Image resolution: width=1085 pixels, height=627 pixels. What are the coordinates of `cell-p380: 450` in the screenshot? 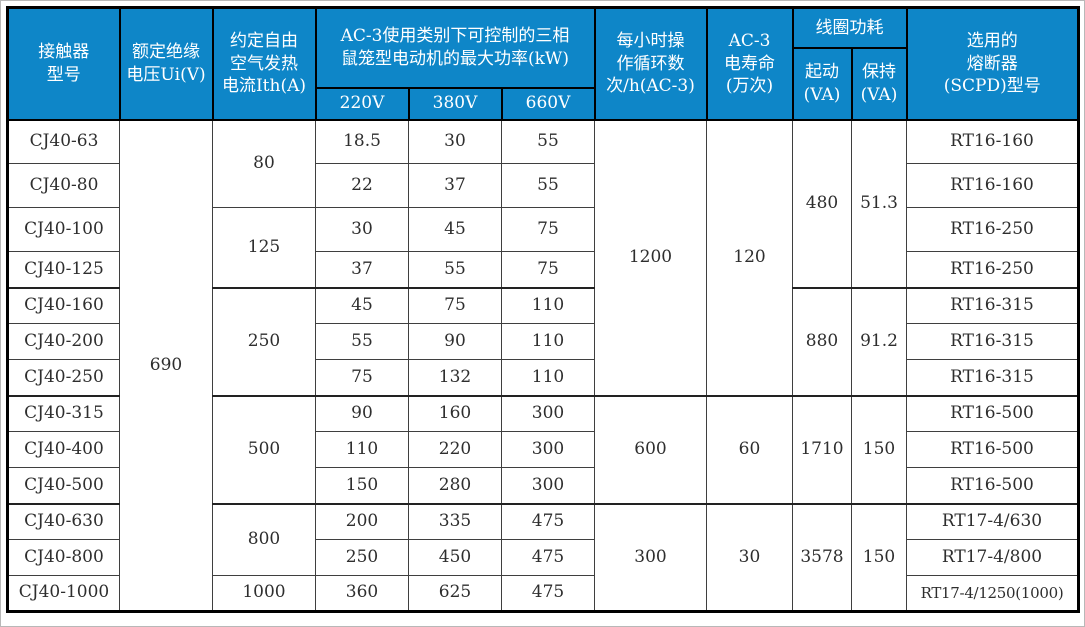 It's located at (455, 557).